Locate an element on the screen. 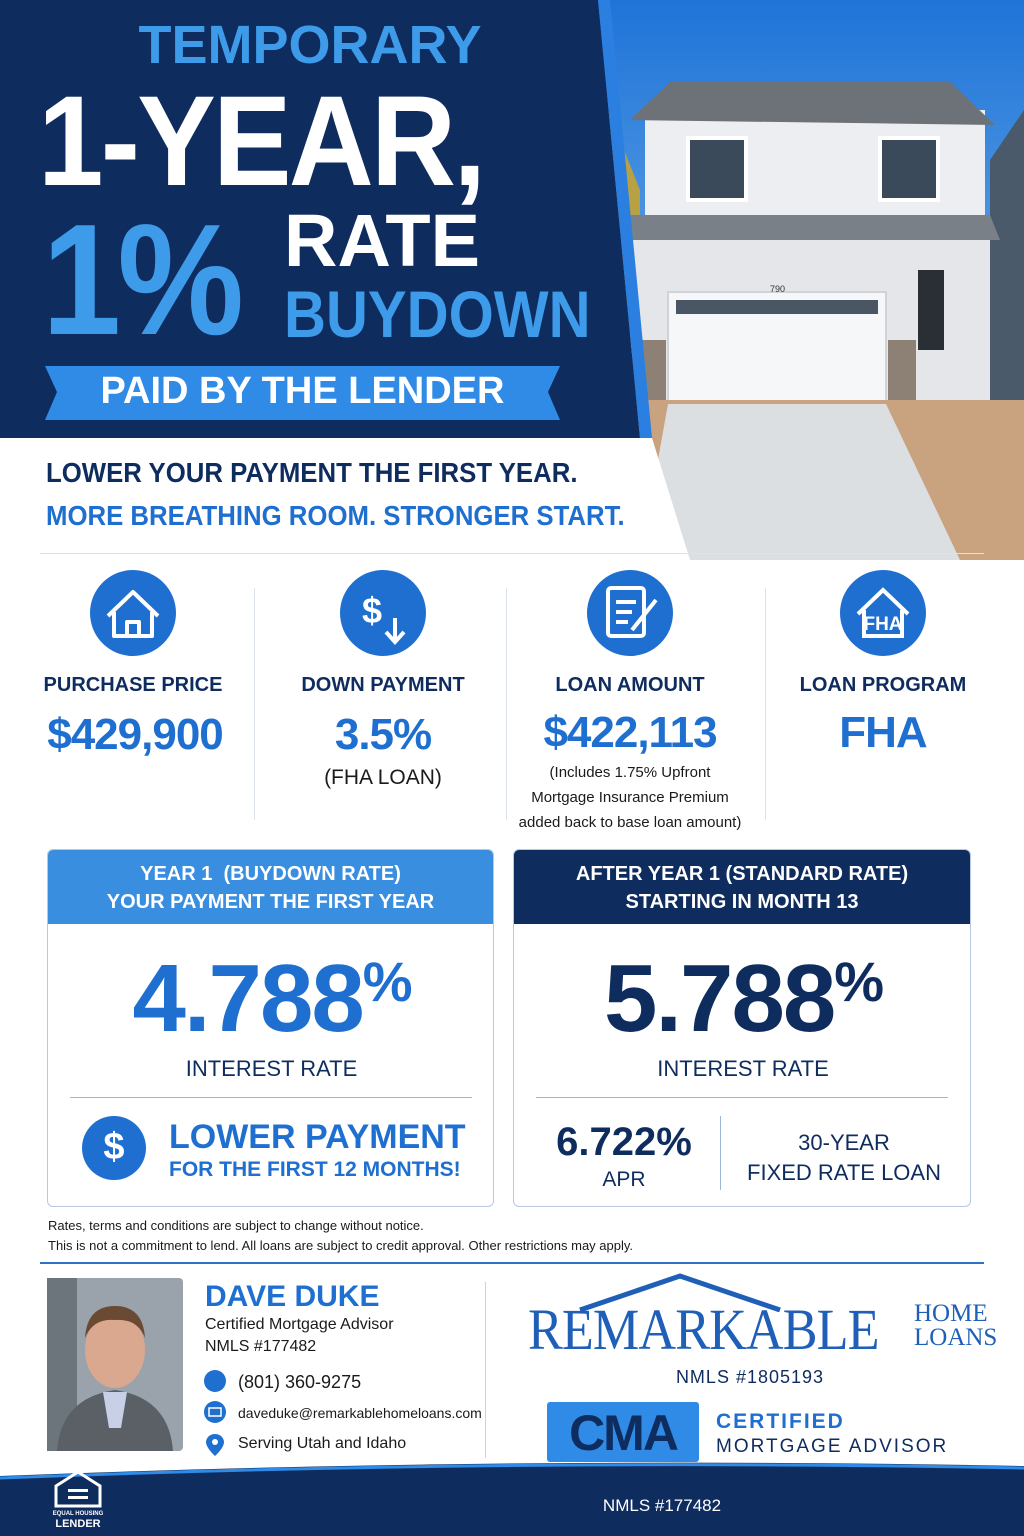 This screenshot has height=1536, width=1024. logo-roof is located at coordinates (680, 1292).